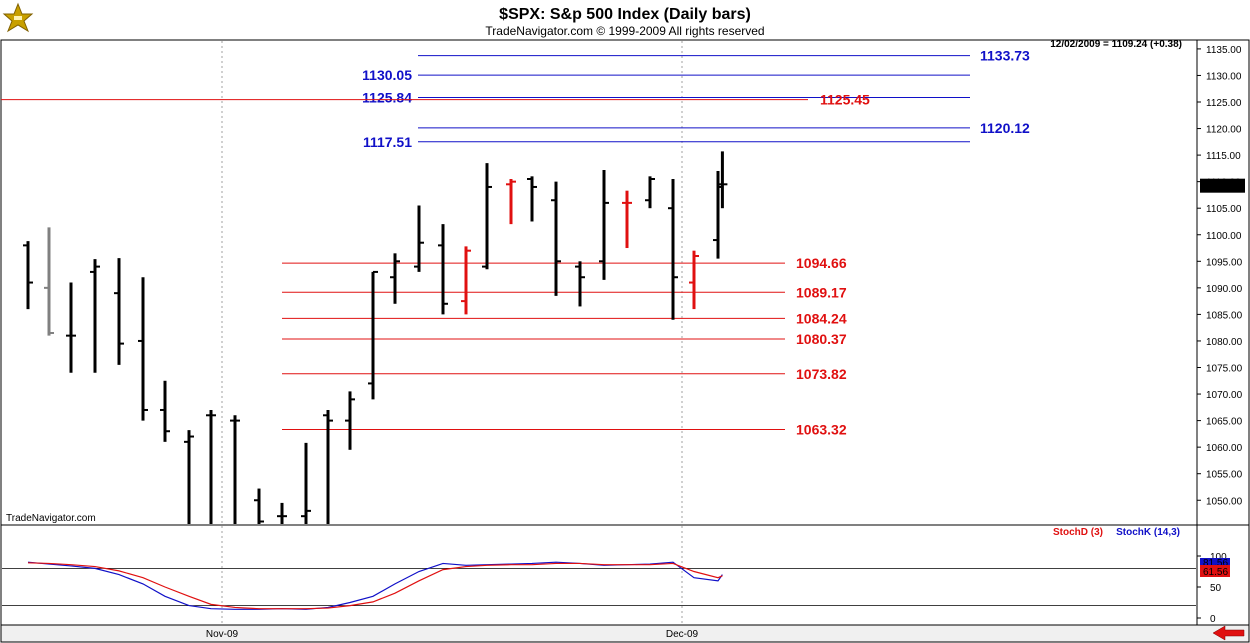  Describe the element at coordinates (1224, 395) in the screenshot. I see `price-axis-tick-label: 1070.00` at that location.